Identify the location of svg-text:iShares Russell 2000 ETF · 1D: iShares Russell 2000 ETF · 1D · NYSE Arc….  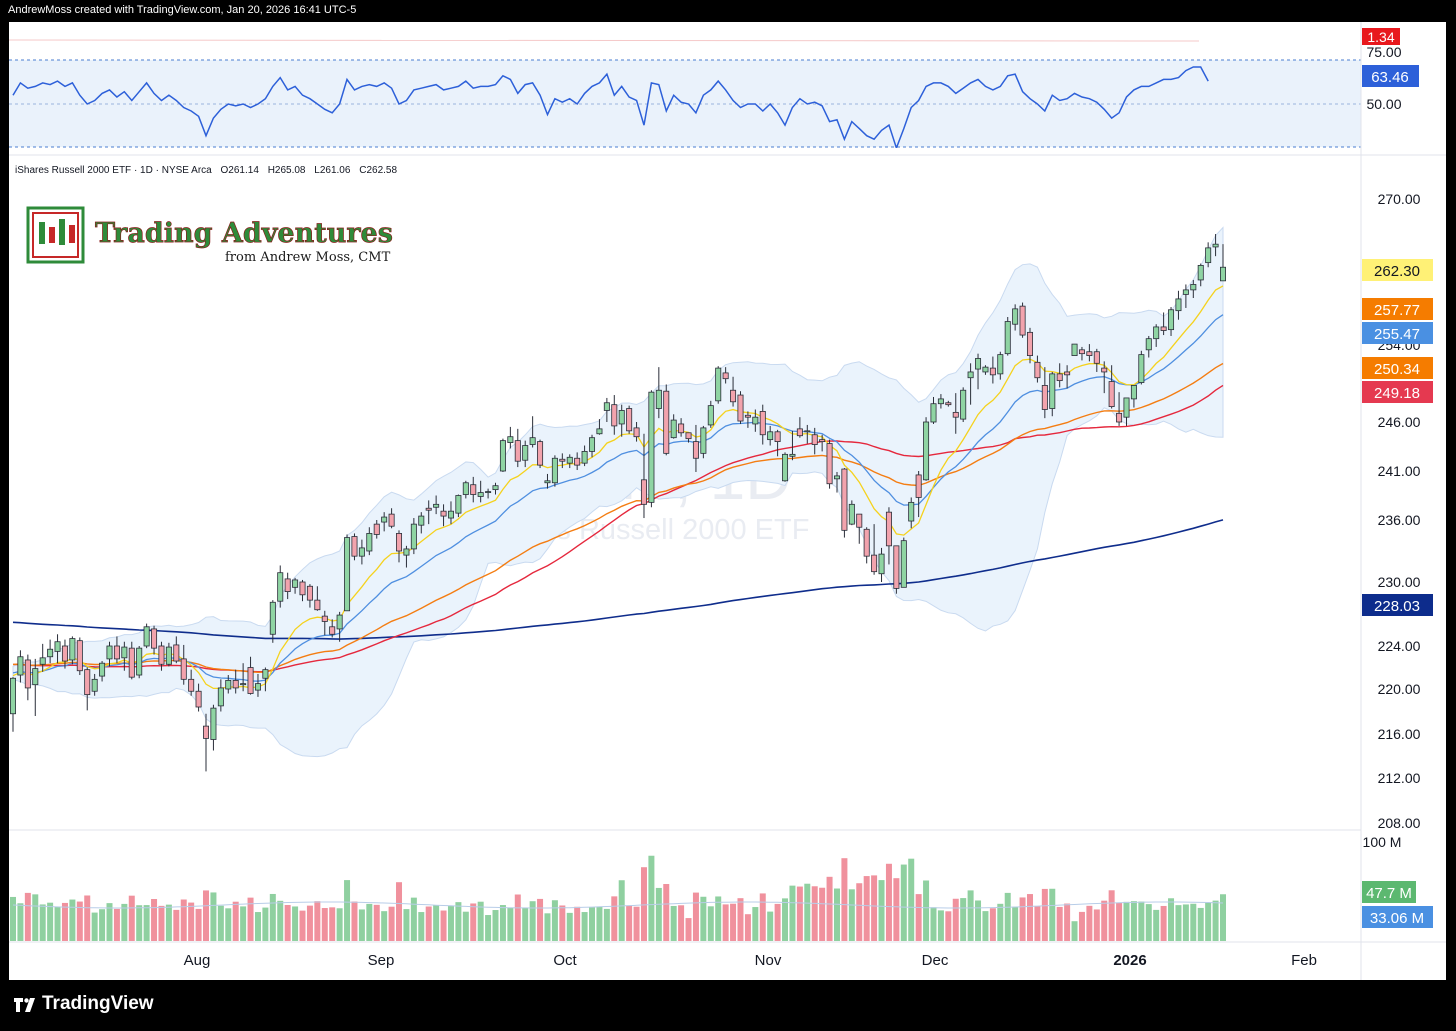
(206, 170).